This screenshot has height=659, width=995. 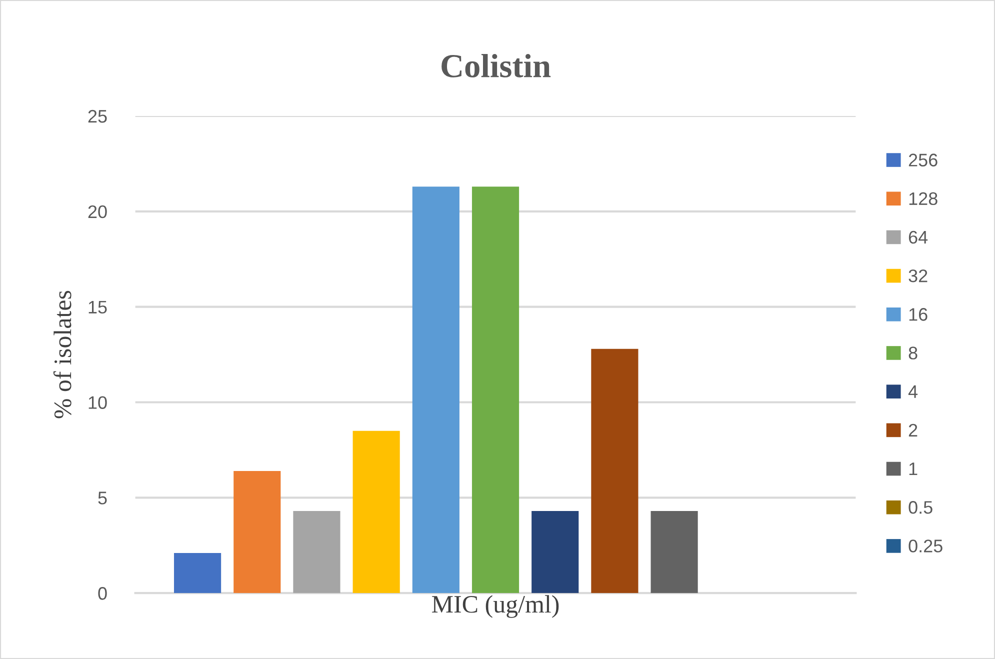 What do you see at coordinates (920, 507) in the screenshot?
I see `legend-label: 0.5` at bounding box center [920, 507].